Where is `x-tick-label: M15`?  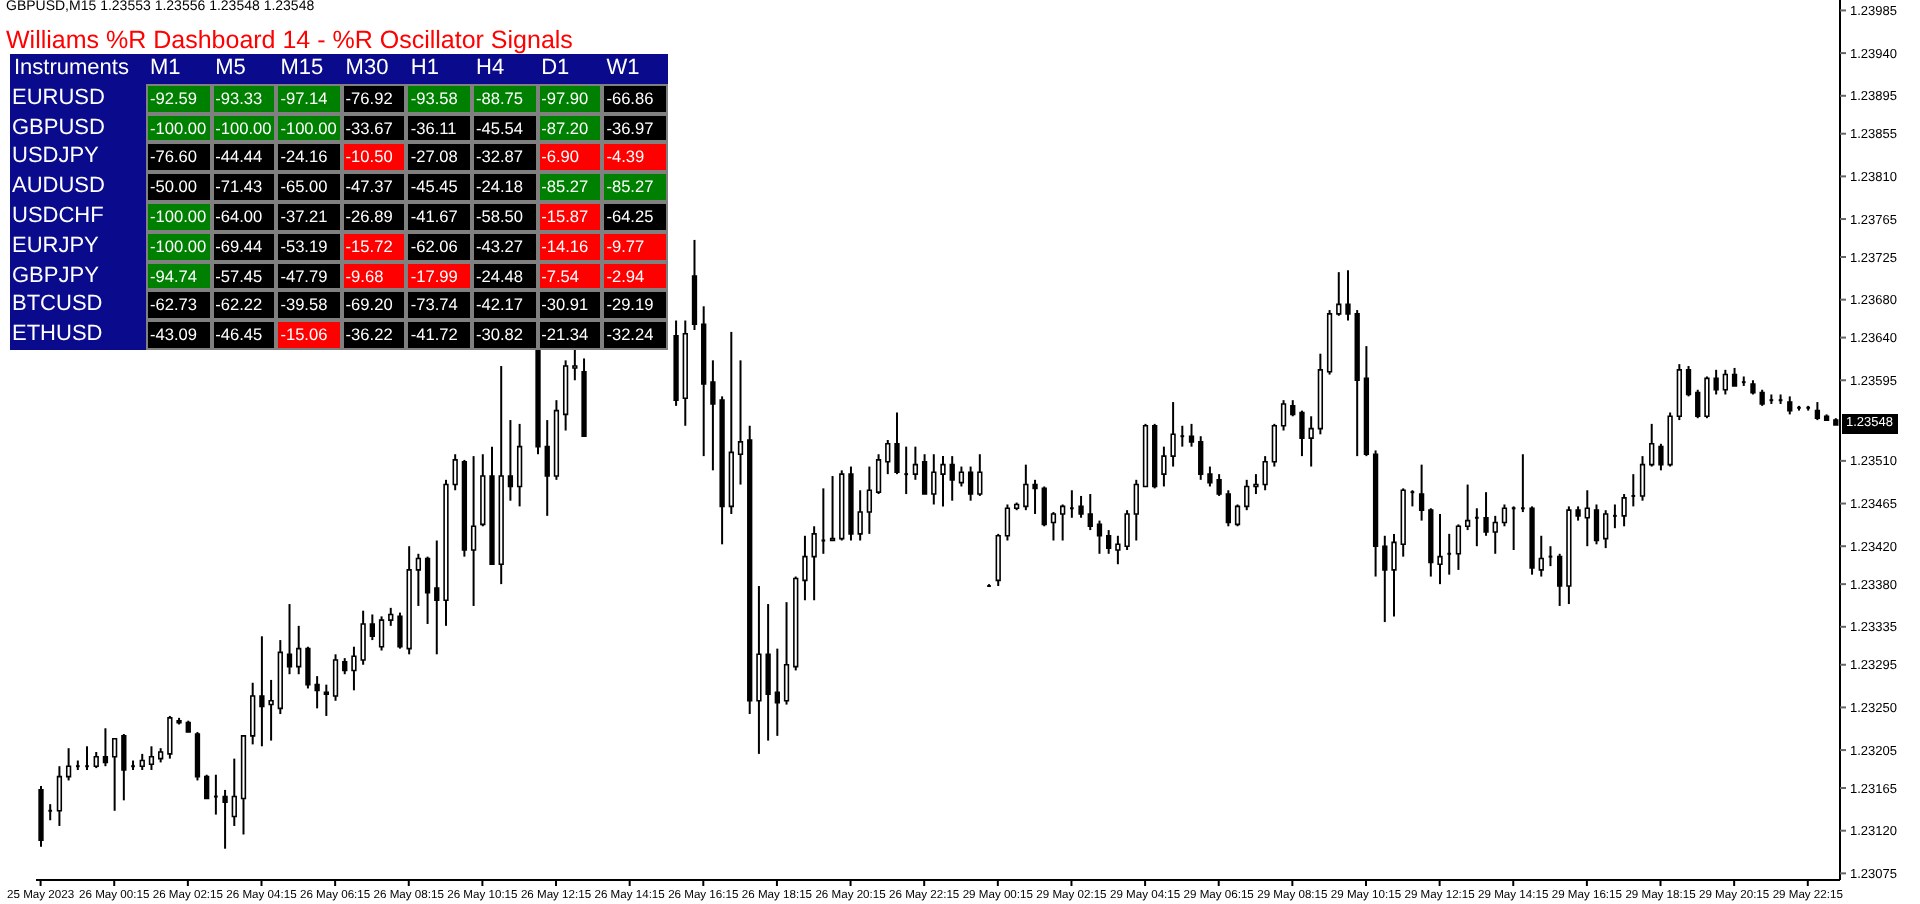
x-tick-label: M15 is located at coordinates (302, 69).